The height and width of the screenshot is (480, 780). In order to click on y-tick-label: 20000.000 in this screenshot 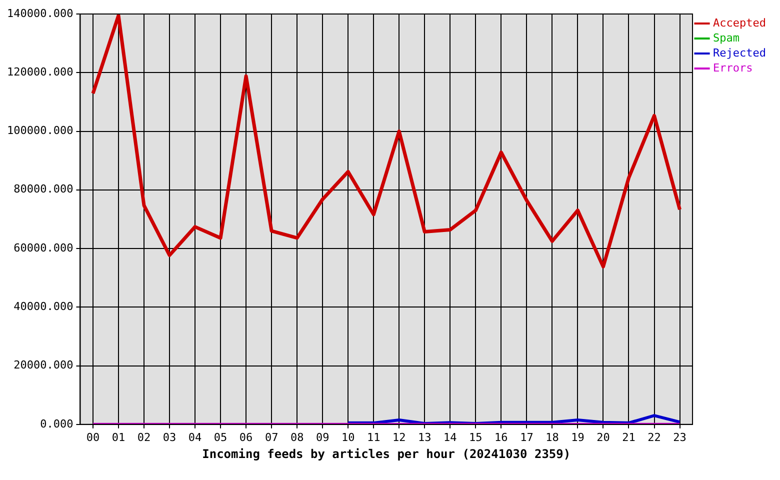, I will do `click(44, 365)`.